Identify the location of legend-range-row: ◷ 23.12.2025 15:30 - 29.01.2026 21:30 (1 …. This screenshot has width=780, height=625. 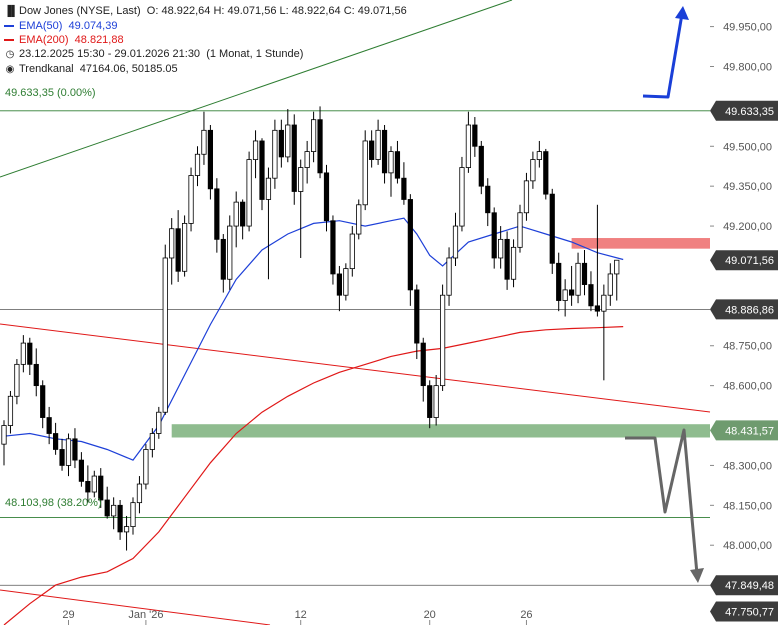
(205, 54).